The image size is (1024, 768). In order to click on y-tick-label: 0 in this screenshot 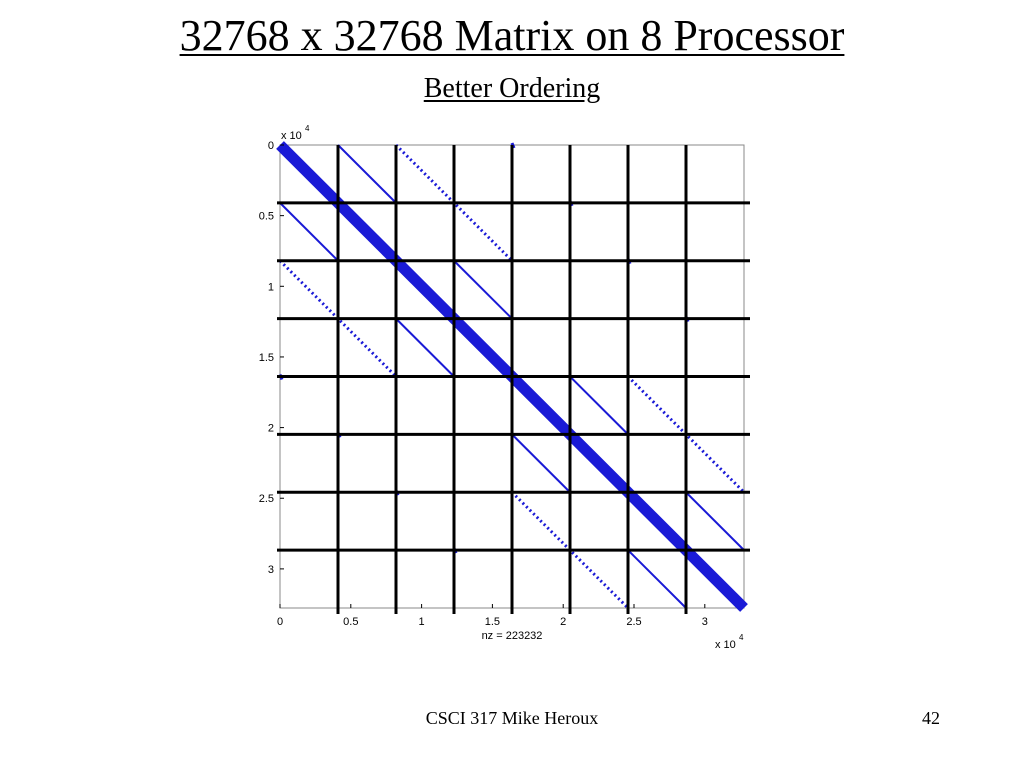, I will do `click(271, 146)`.